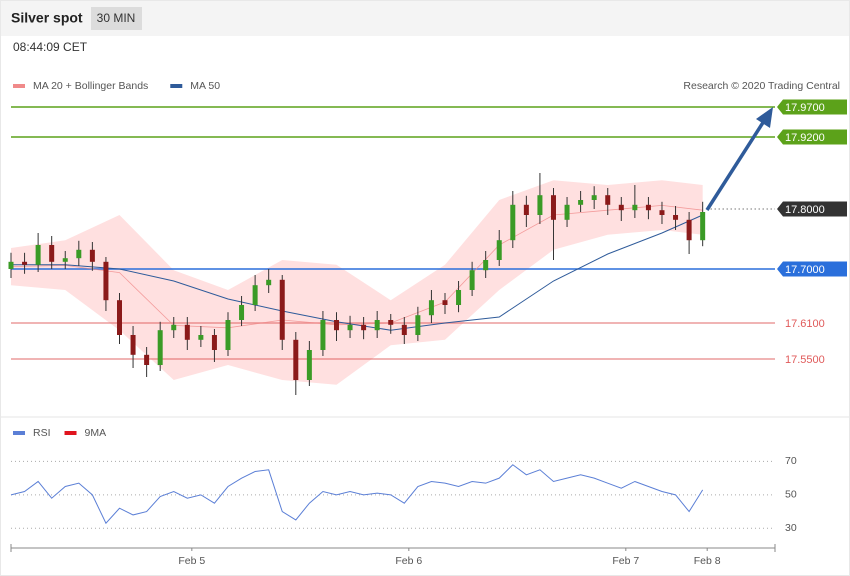 The width and height of the screenshot is (850, 576). Describe the element at coordinates (90, 86) in the screenshot. I see `legend-label: MA 20 + Bollinger Bands` at that location.